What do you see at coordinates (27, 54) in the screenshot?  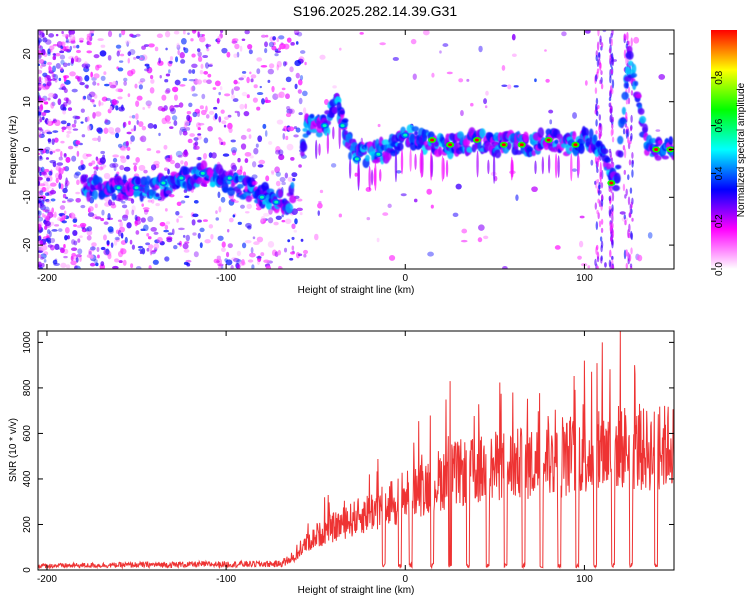 I see `y-tick-label: 20` at bounding box center [27, 54].